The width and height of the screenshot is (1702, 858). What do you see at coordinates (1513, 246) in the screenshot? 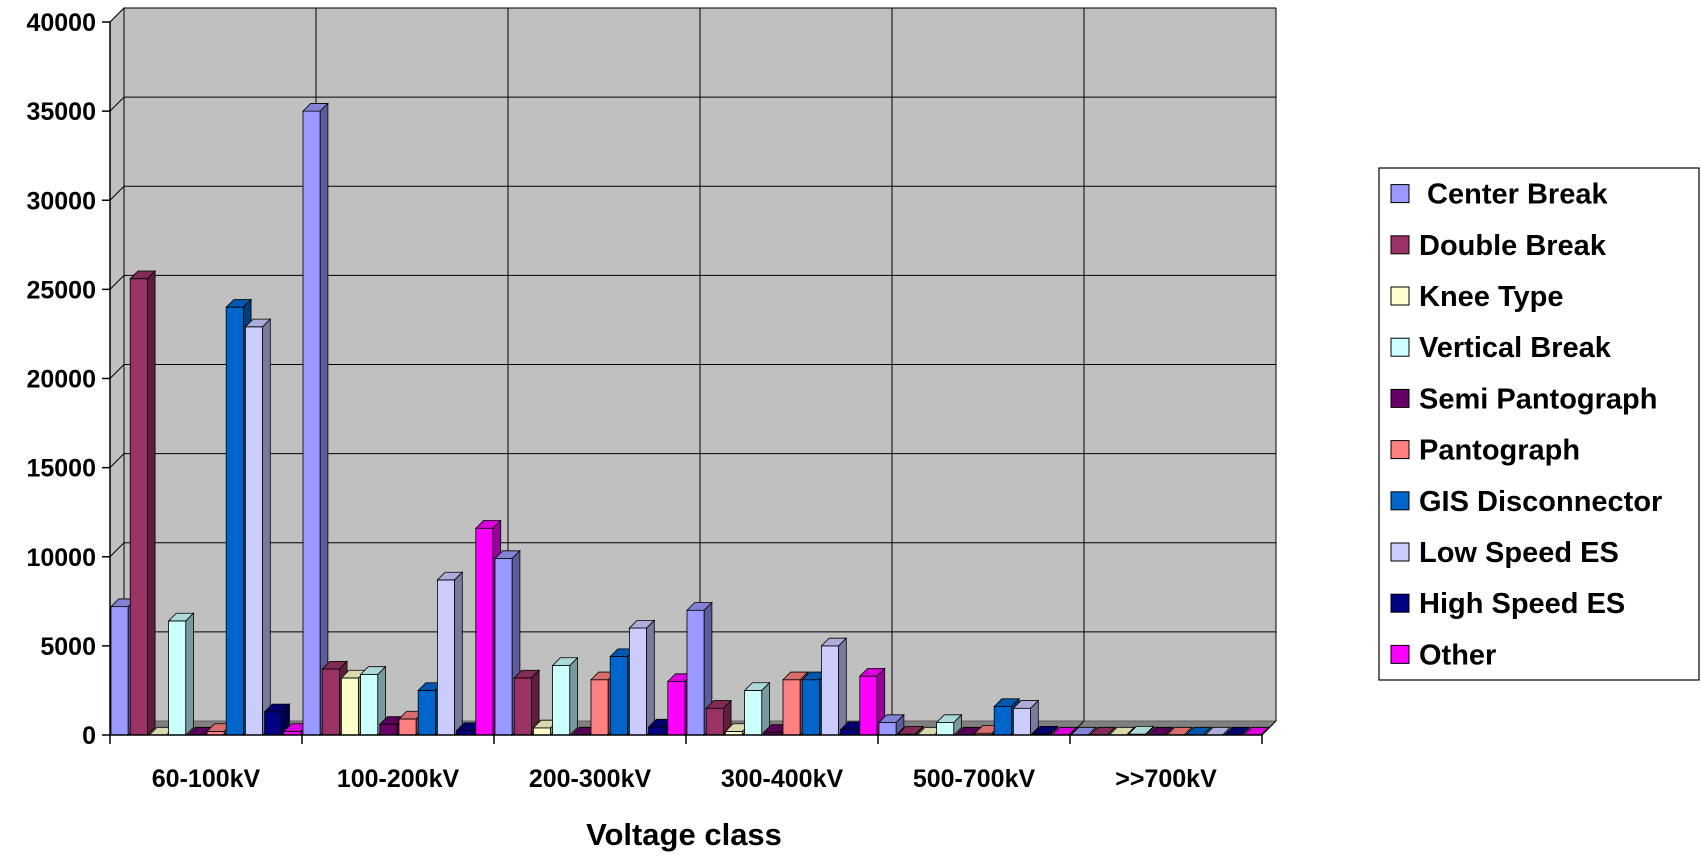
I see `legend-label: Double Break` at bounding box center [1513, 246].